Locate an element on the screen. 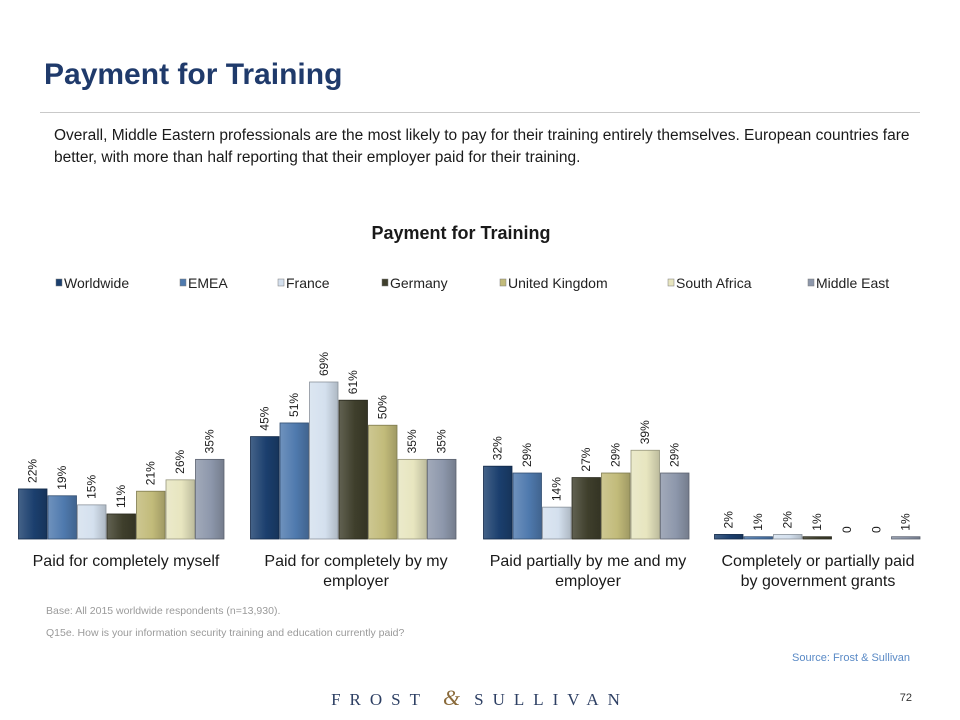  bar-group-paid-for-completely-by-my-employer: 45% 51% 69% 61% 50% 35% 35% is located at coordinates (353, 446).